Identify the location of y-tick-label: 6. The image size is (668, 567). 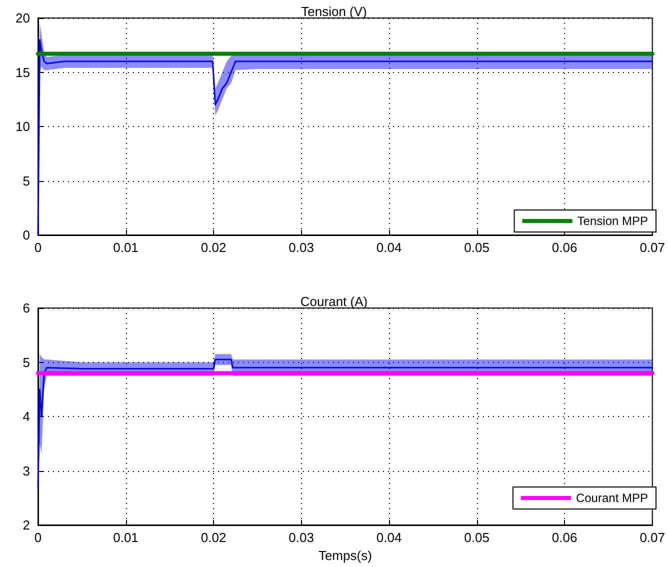
(26, 308).